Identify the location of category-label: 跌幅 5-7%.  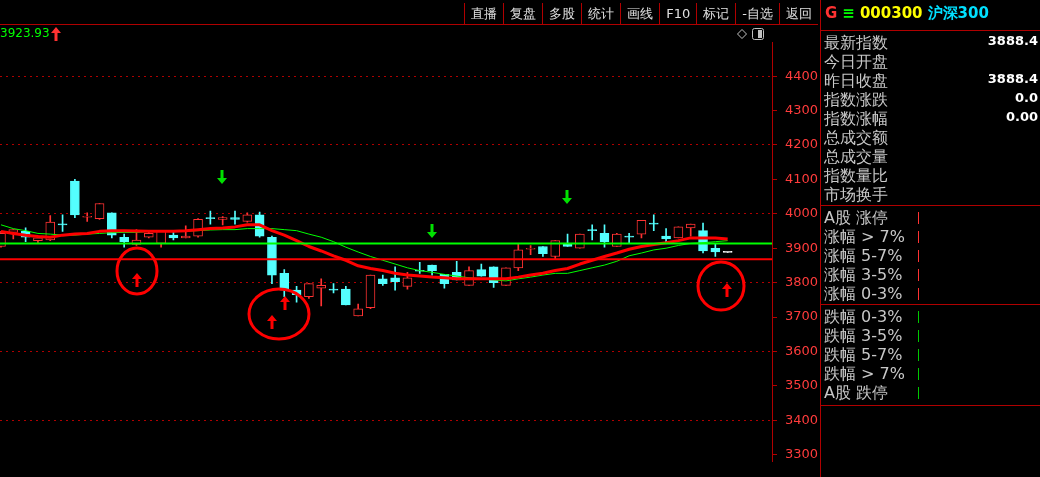
(863, 354).